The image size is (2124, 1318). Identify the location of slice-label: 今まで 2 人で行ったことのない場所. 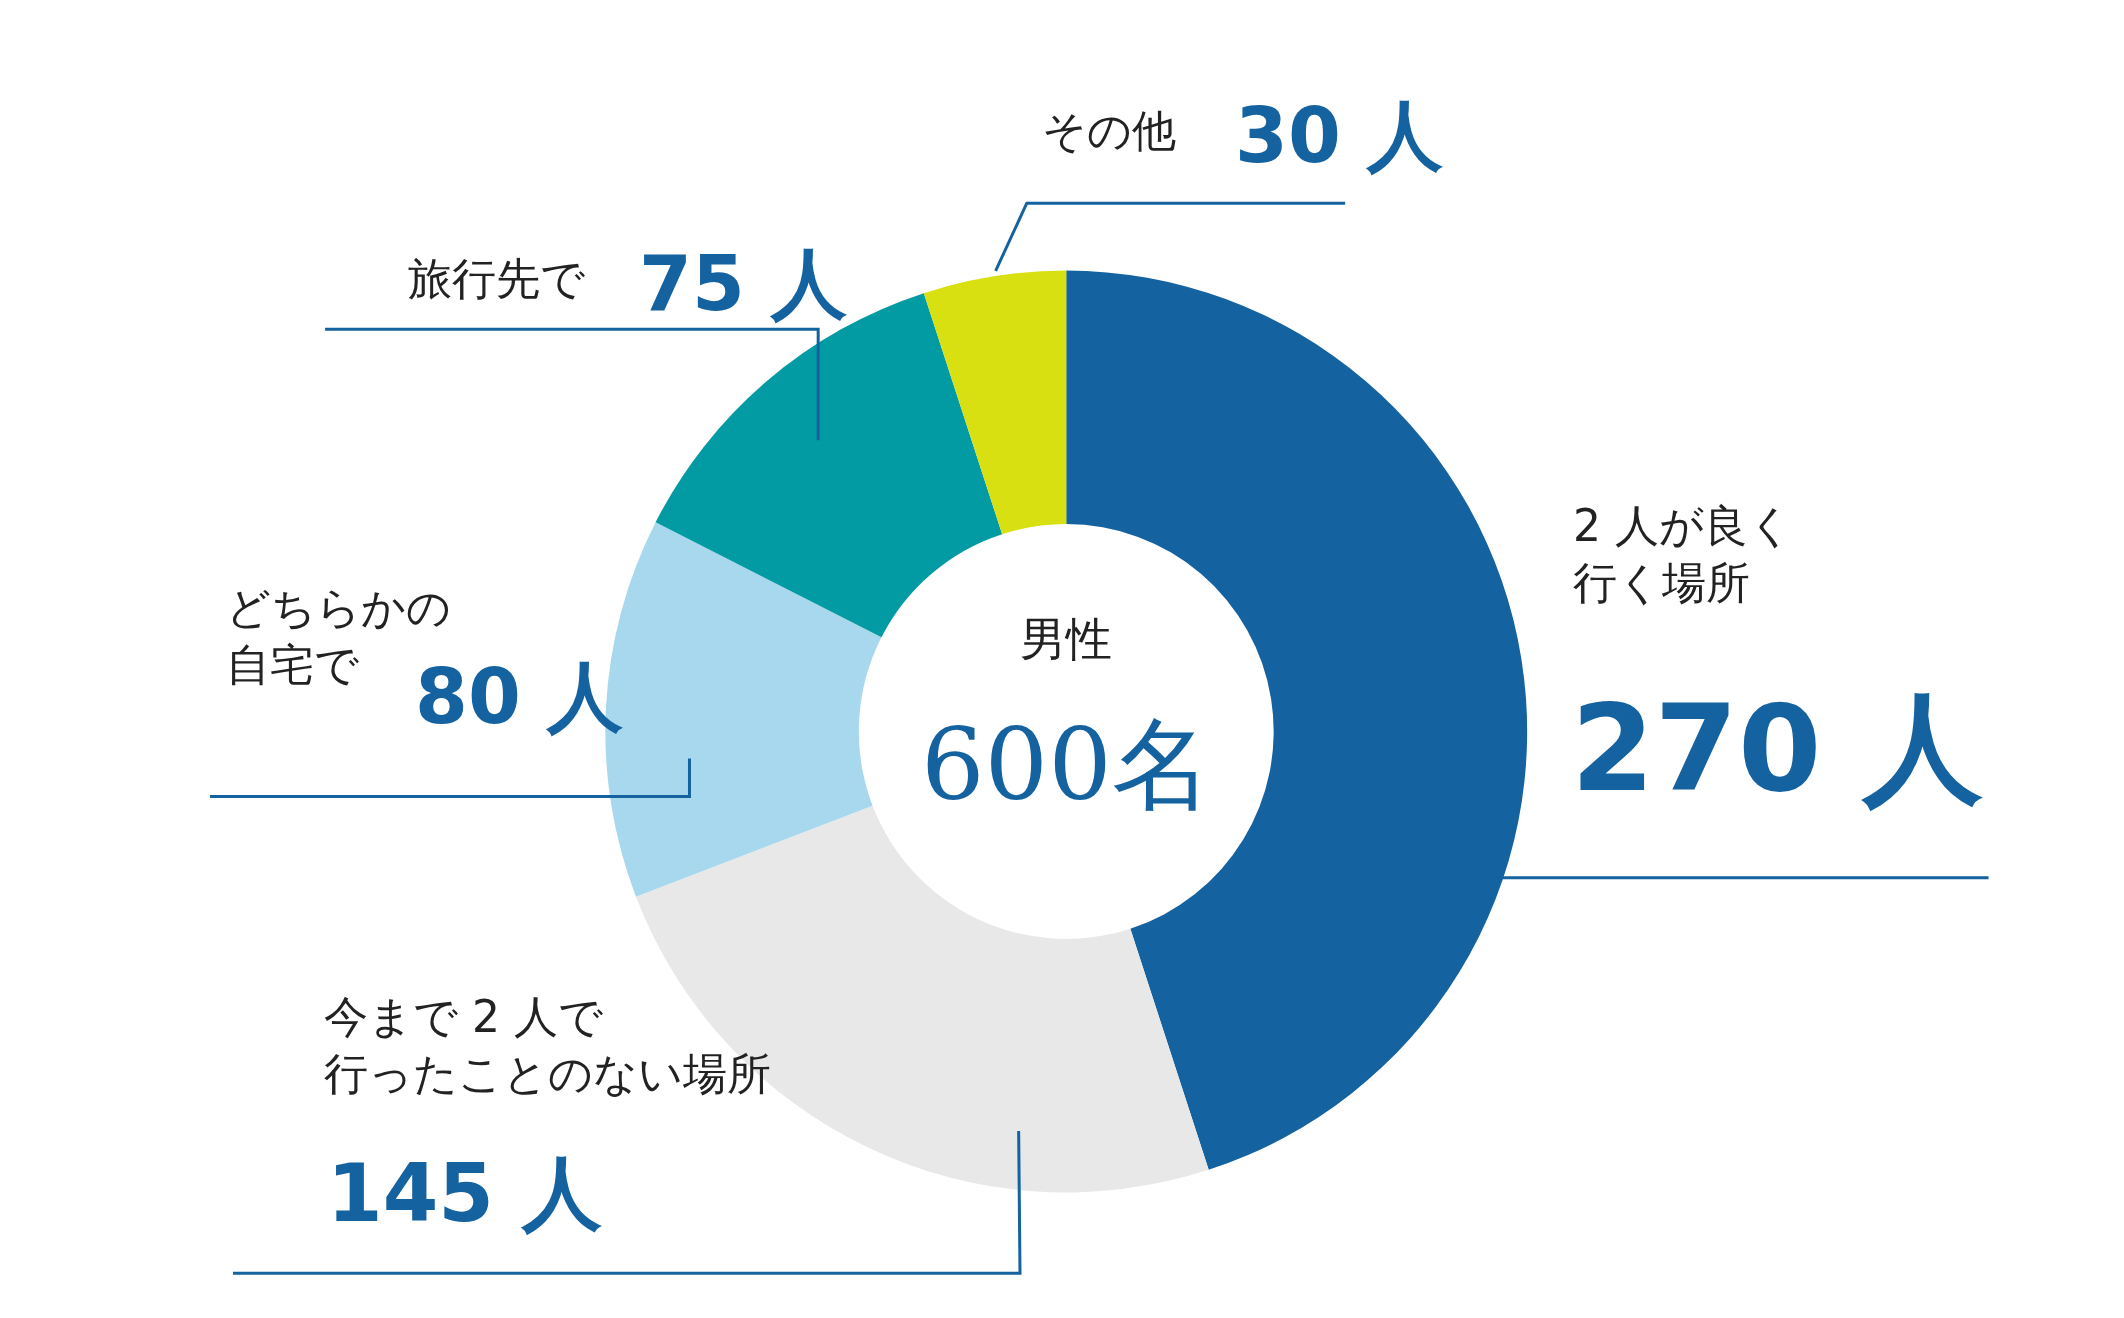
(547, 1045).